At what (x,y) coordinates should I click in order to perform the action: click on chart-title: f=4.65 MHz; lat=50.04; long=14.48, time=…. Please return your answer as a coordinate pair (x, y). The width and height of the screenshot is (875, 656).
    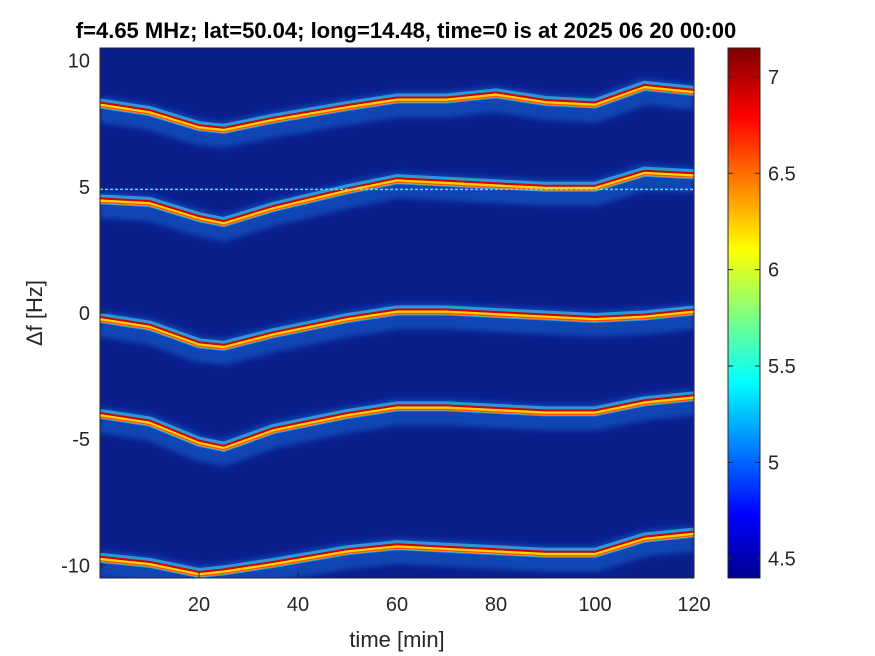
    Looking at the image, I should click on (406, 30).